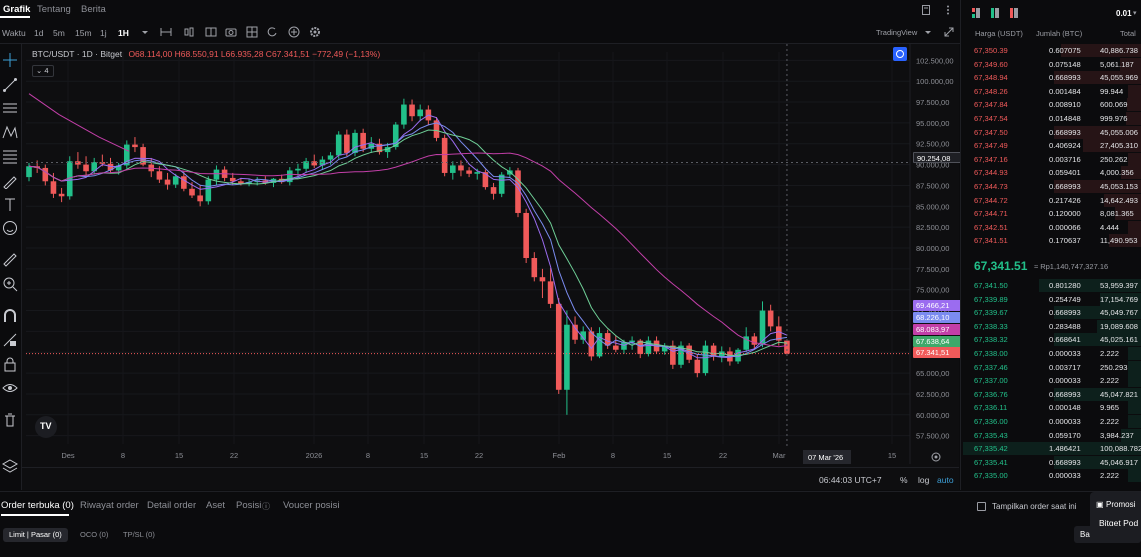  What do you see at coordinates (1051, 214) in the screenshot?
I see `ask-row: 67,344.71 0.120000 8,081.365` at bounding box center [1051, 214].